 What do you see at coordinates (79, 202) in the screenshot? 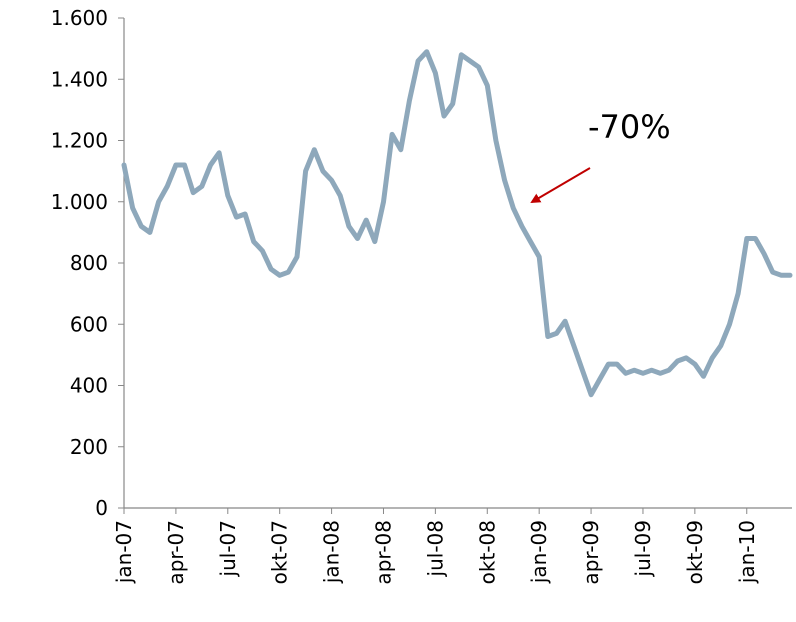
I see `y-tick-label: 1.000` at bounding box center [79, 202].